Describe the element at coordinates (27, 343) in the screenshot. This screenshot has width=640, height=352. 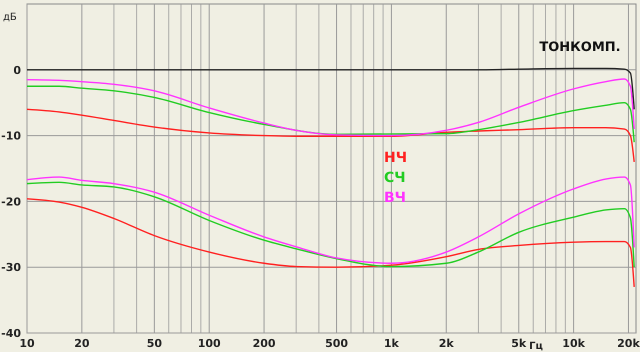
I see `x-tick-label: 10` at that location.